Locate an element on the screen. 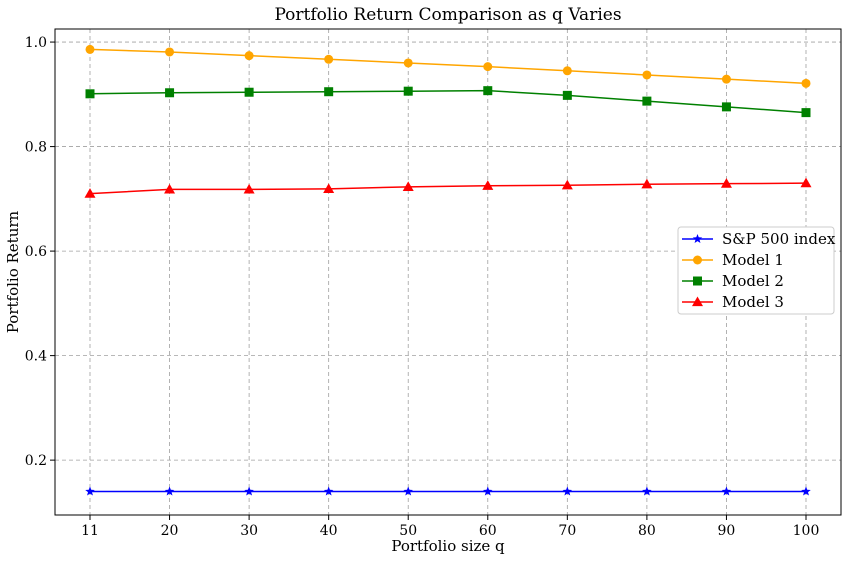  y-tick-label: 1.0 is located at coordinates (36, 43).